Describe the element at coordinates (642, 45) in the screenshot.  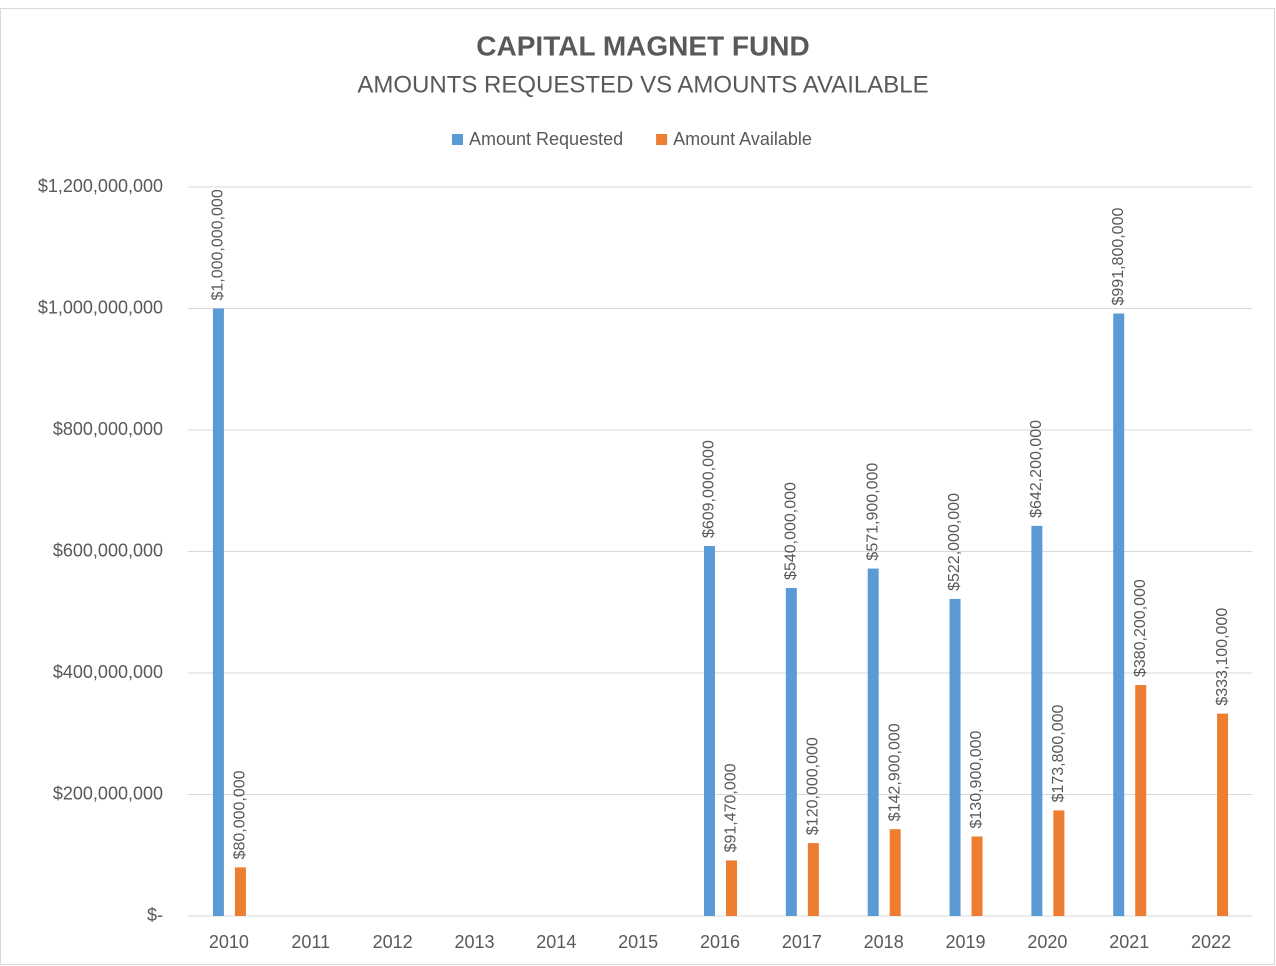
I see `chart-title: CAPITAL MAGNET FUND` at that location.